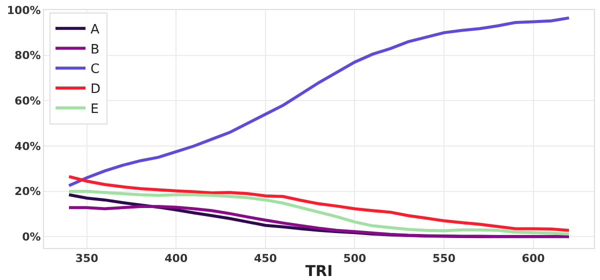 This screenshot has width=600, height=280. What do you see at coordinates (266, 259) in the screenshot?
I see `x-tick-label: 450` at bounding box center [266, 259].